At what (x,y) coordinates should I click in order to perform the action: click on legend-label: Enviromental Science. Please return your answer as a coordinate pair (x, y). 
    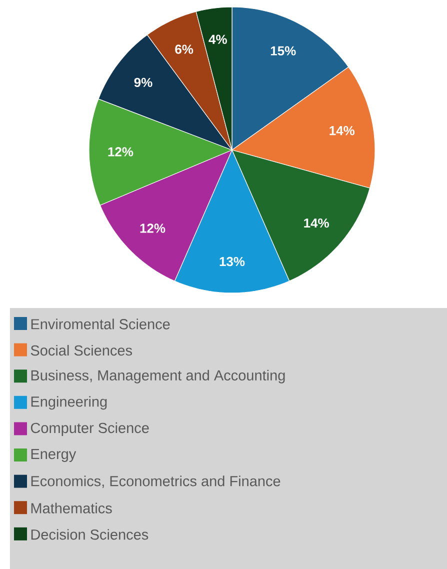
    Looking at the image, I should click on (100, 324).